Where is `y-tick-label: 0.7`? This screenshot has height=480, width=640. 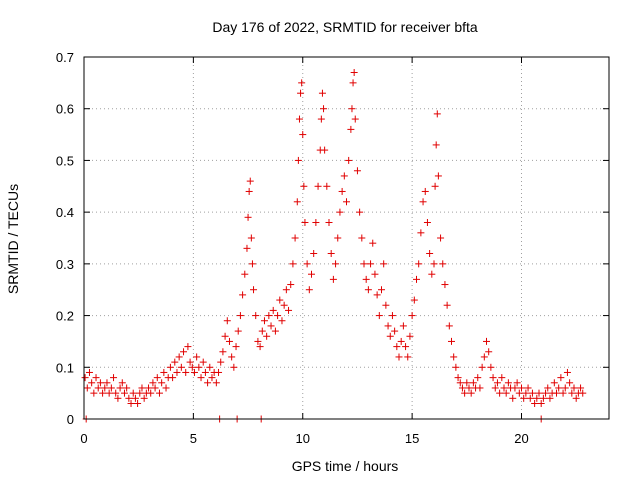 y-tick-label: 0.7 is located at coordinates (65, 57).